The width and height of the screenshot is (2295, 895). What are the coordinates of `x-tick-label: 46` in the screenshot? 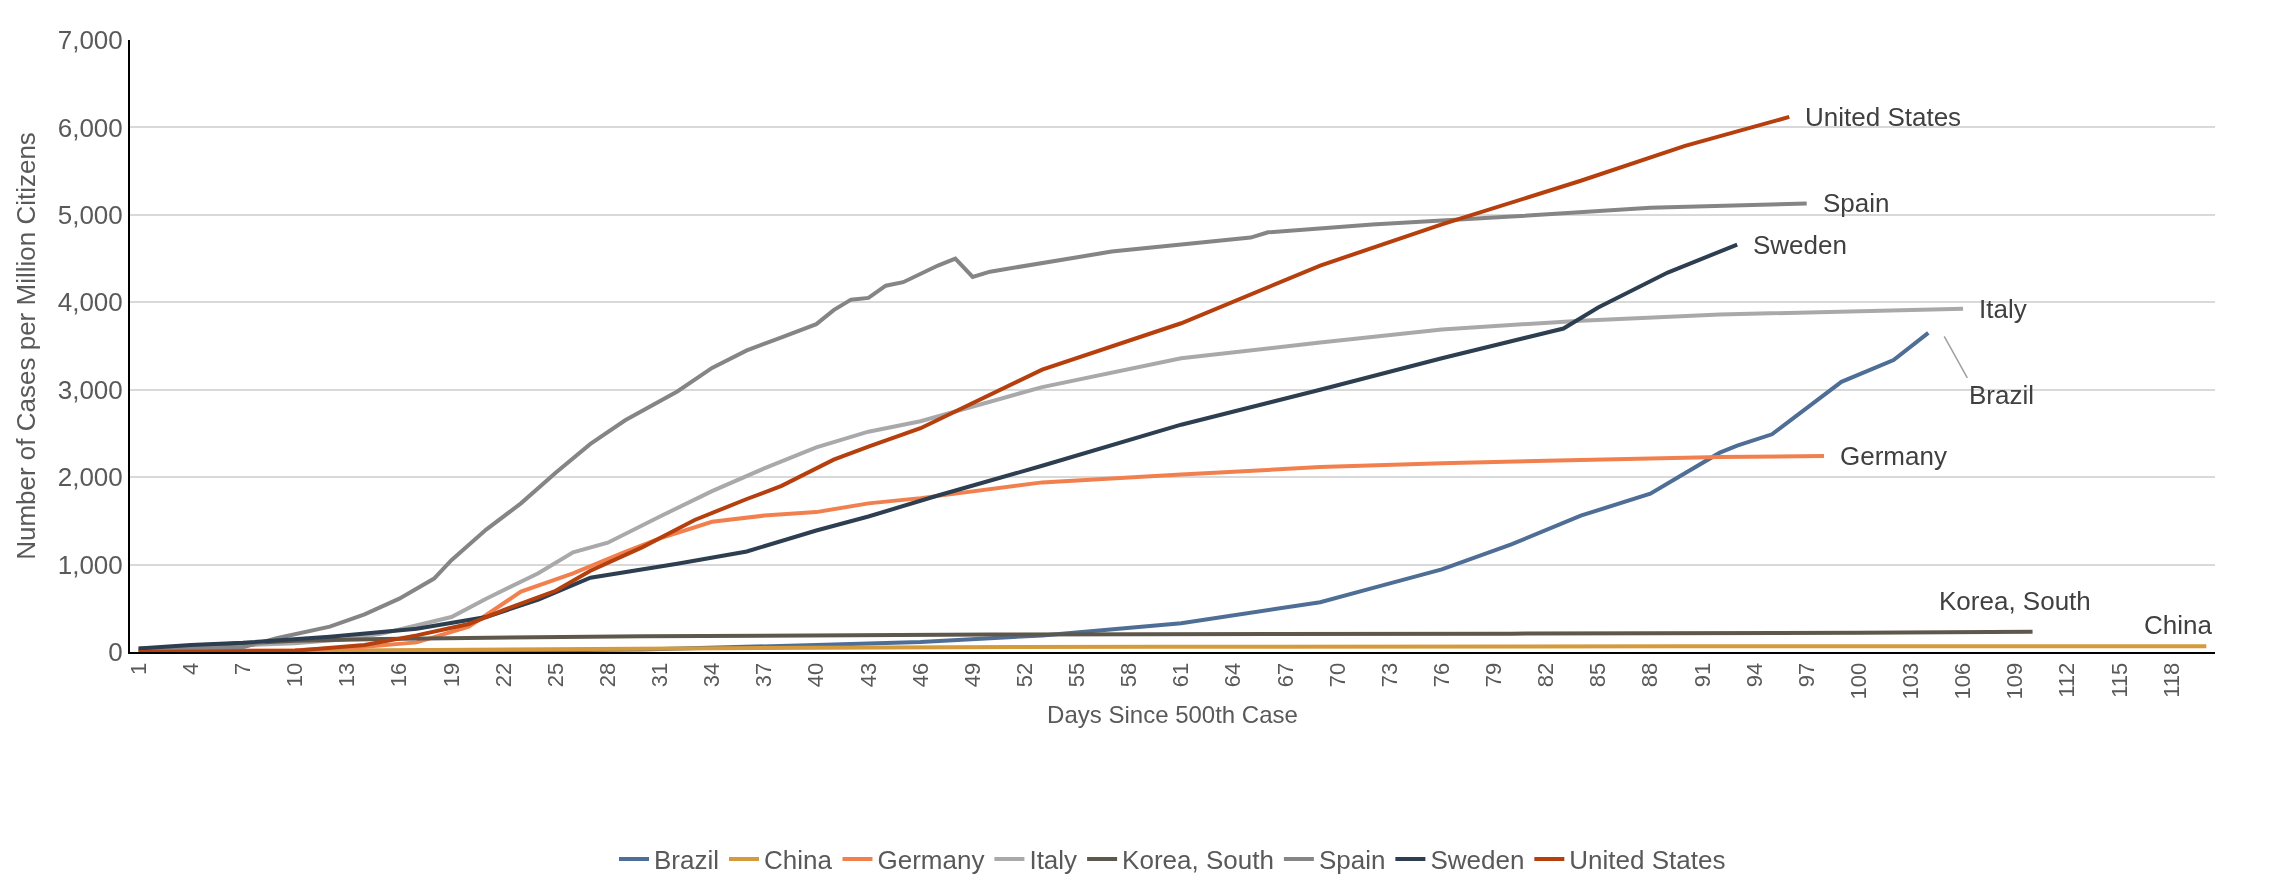 It's located at (920, 675).